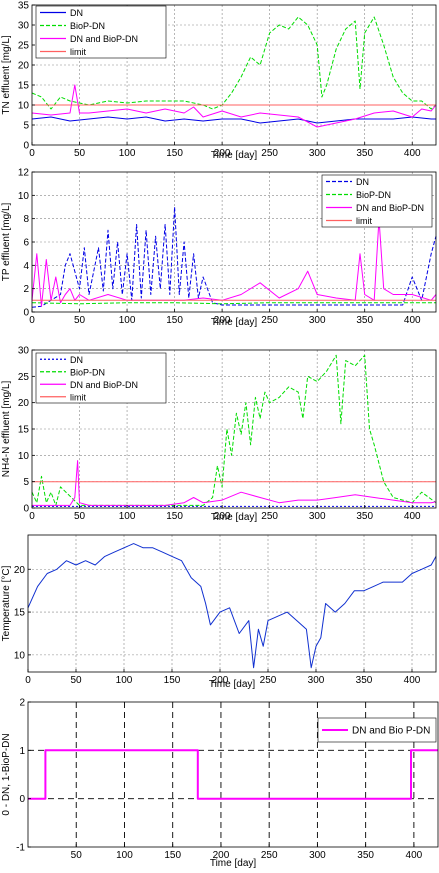 The image size is (439, 873). I want to click on legend: DN and Bio P-DN, so click(377, 730).